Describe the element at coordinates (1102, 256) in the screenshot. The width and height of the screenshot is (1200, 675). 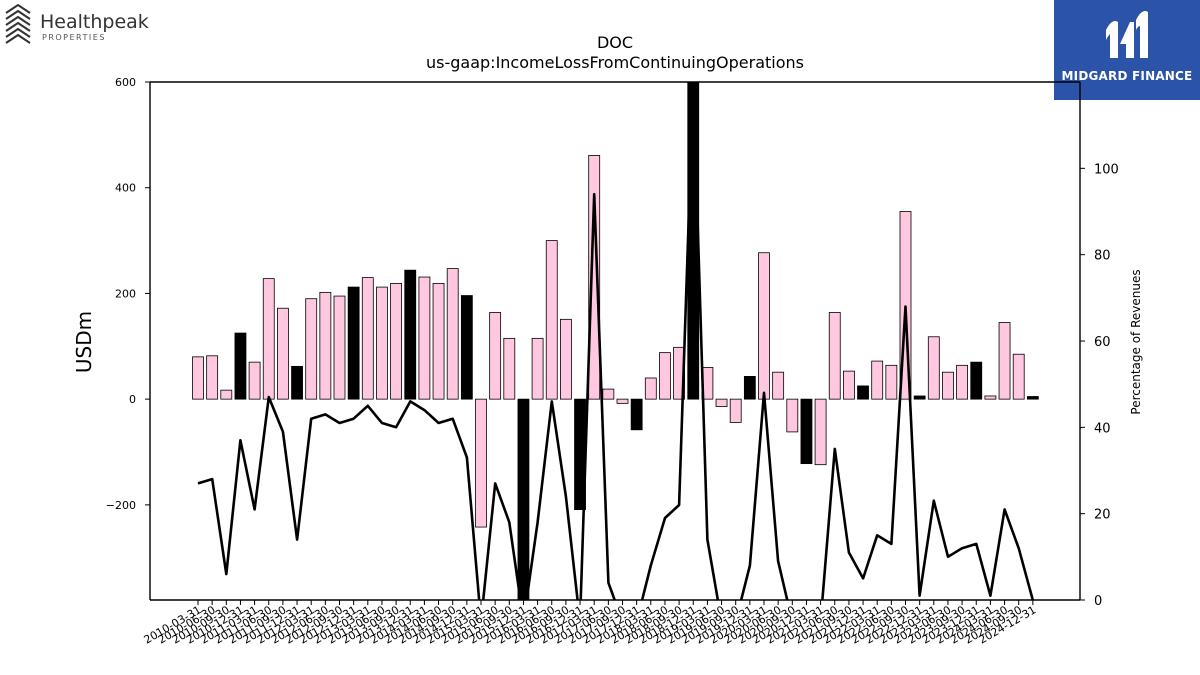
I see `y2-tick-label: 80` at that location.